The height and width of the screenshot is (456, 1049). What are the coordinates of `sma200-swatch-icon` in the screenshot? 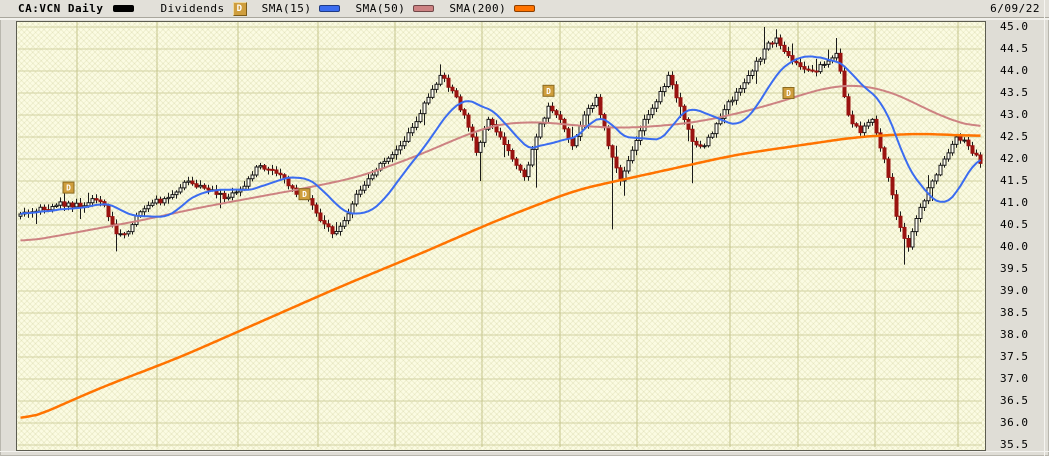 It's located at (525, 8).